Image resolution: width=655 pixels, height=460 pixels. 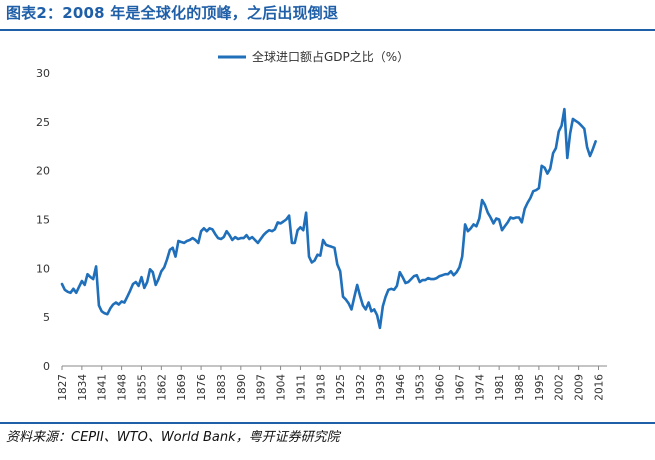 I want to click on x-tick-label: 1876, so click(x=202, y=387).